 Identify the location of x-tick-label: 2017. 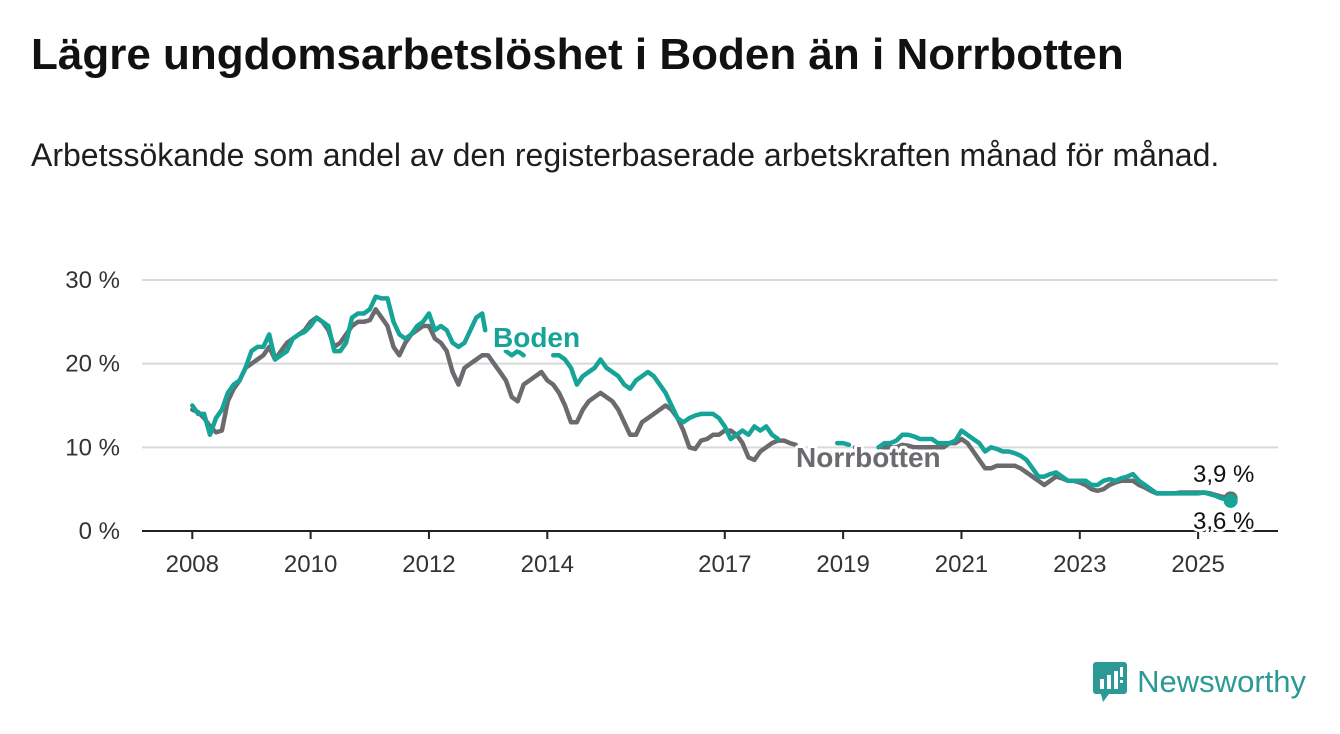
(724, 564).